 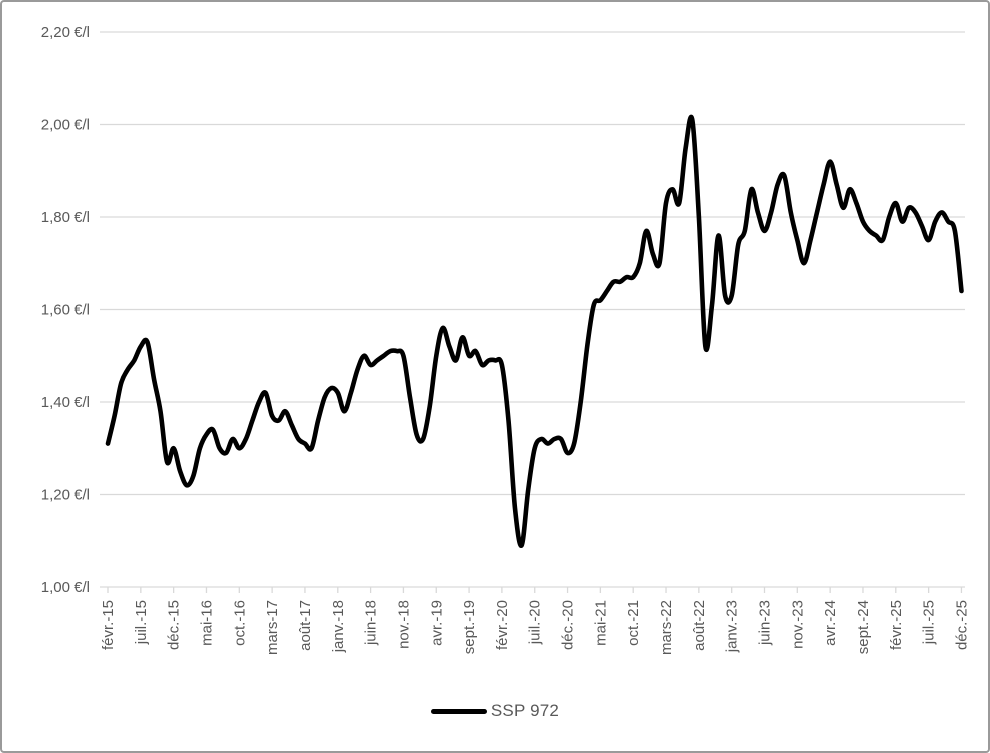 What do you see at coordinates (65, 217) in the screenshot?
I see `y-axis-tick-label: 1,80 €/l` at bounding box center [65, 217].